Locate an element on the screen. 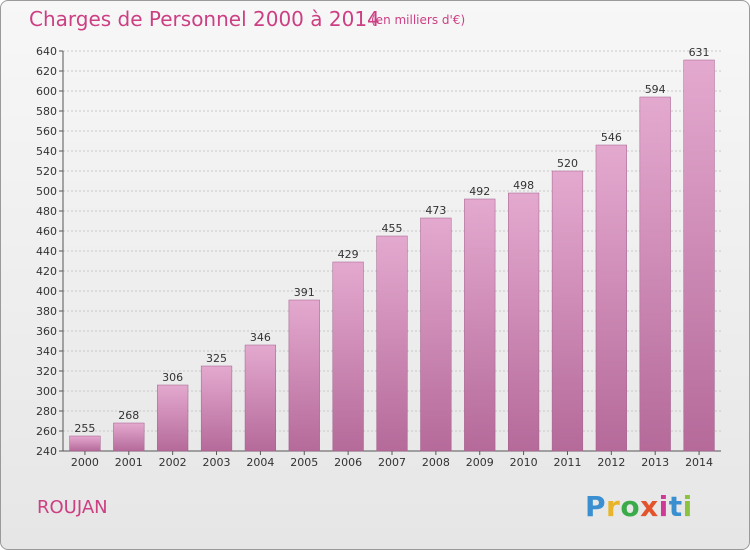 This screenshot has width=750, height=550. bar-2014 is located at coordinates (699, 255).